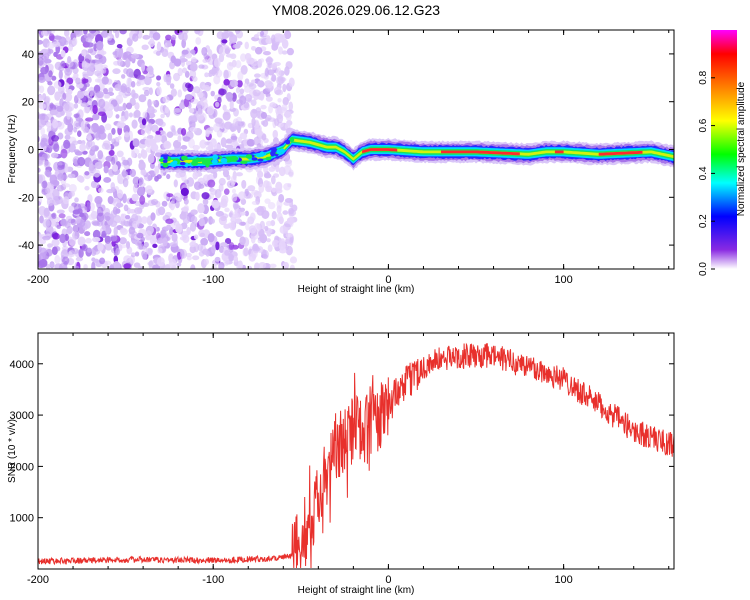  What do you see at coordinates (563, 280) in the screenshot?
I see `spectrogram-x-tick-label: 100` at bounding box center [563, 280].